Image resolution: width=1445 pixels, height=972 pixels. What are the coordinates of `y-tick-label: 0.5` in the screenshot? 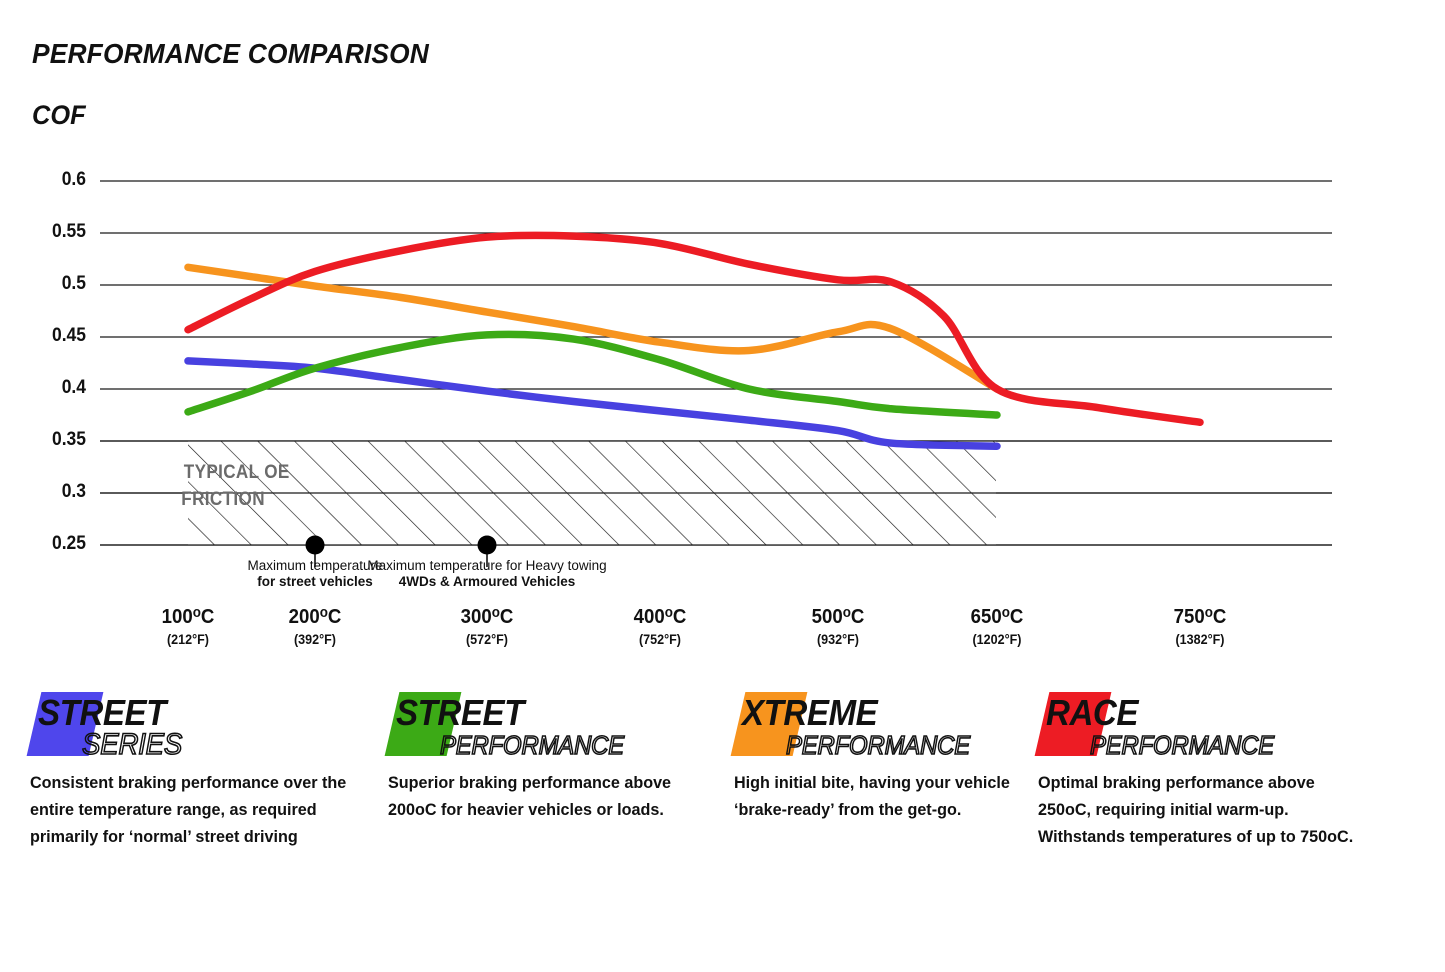 It's located at (73, 283).